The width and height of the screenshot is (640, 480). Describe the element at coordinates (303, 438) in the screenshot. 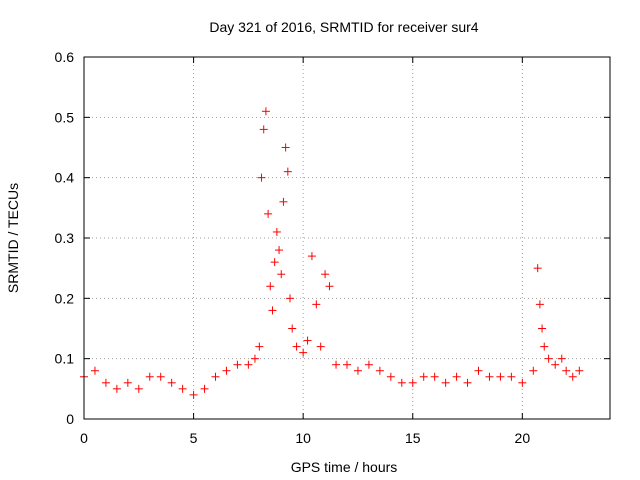

I see `x-tick-label: 10` at that location.